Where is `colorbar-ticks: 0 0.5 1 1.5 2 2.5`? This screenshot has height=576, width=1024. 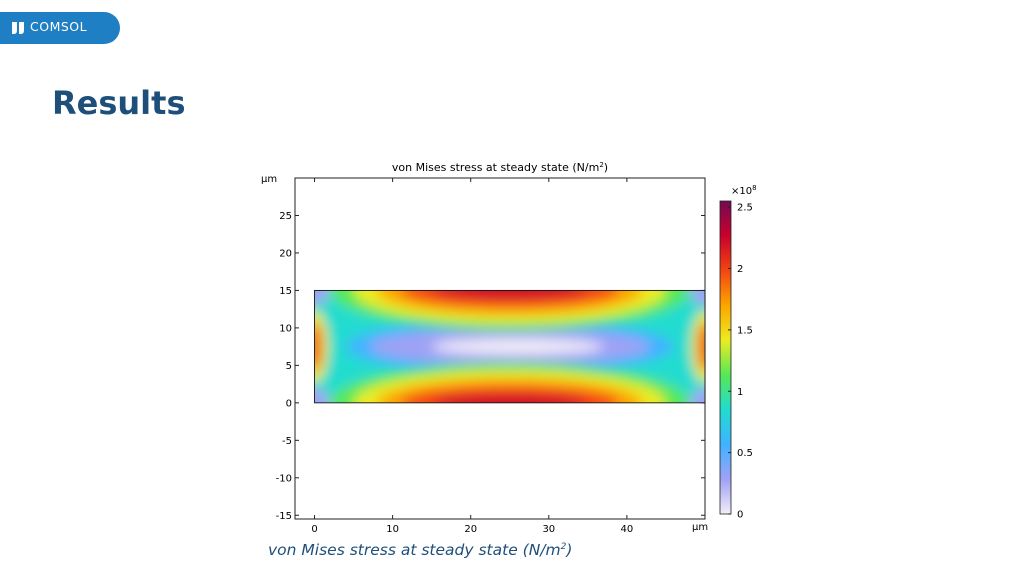 colorbar-ticks: 0 0.5 1 1.5 2 2.5 is located at coordinates (740, 362).